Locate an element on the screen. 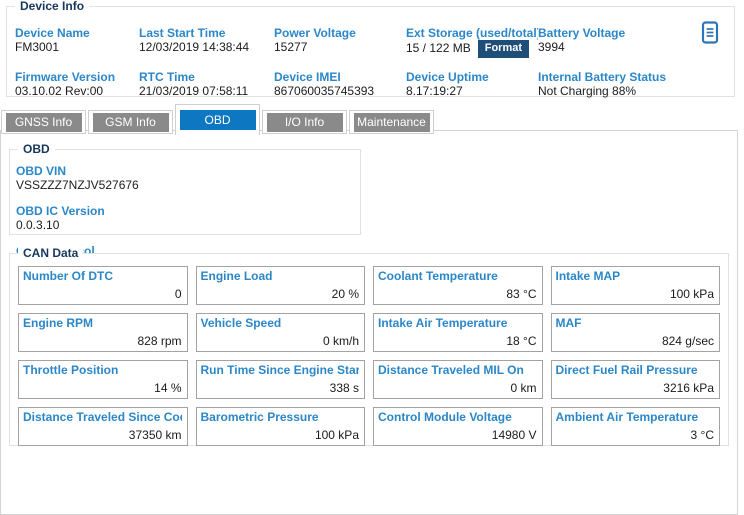 The width and height of the screenshot is (744, 515). can-tile: Number Of DTC 0 is located at coordinates (103, 285).